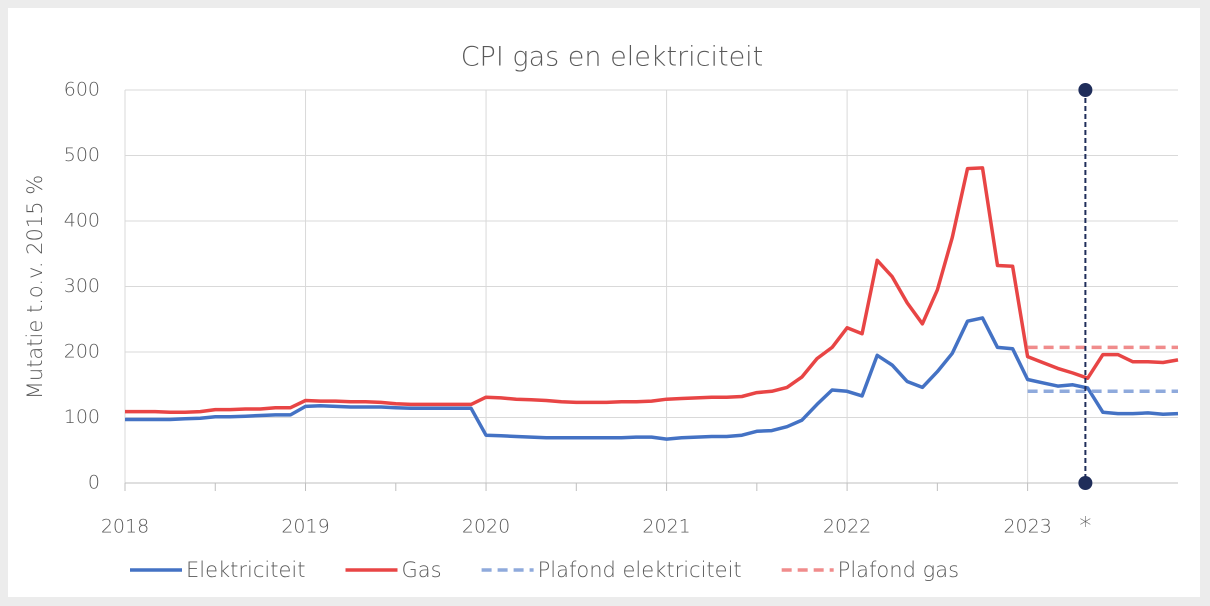 The image size is (1210, 606). Describe the element at coordinates (1085, 526) in the screenshot. I see `reference-label: *` at that location.